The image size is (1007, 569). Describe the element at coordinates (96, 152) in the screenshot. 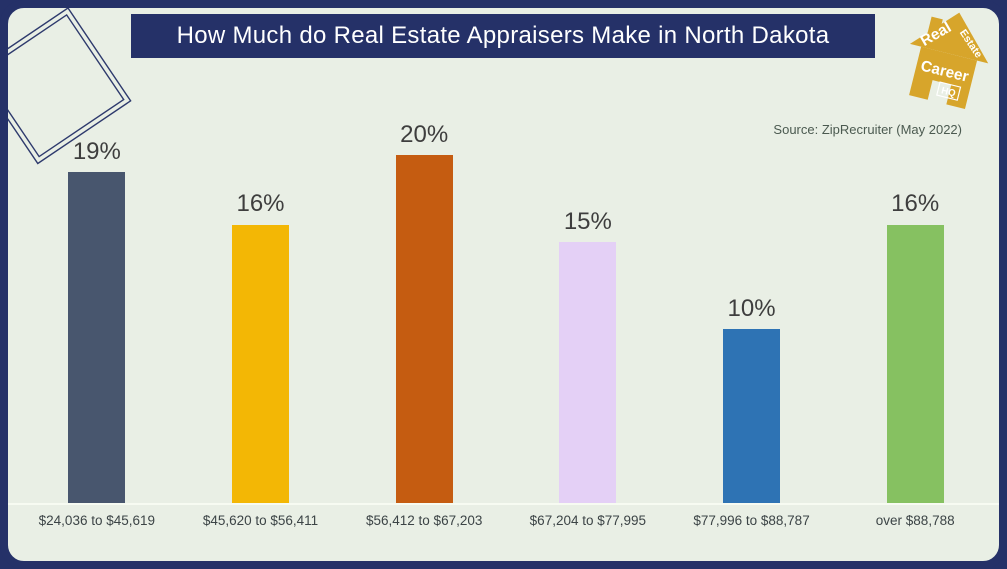

I see `value-label: 19%` at that location.